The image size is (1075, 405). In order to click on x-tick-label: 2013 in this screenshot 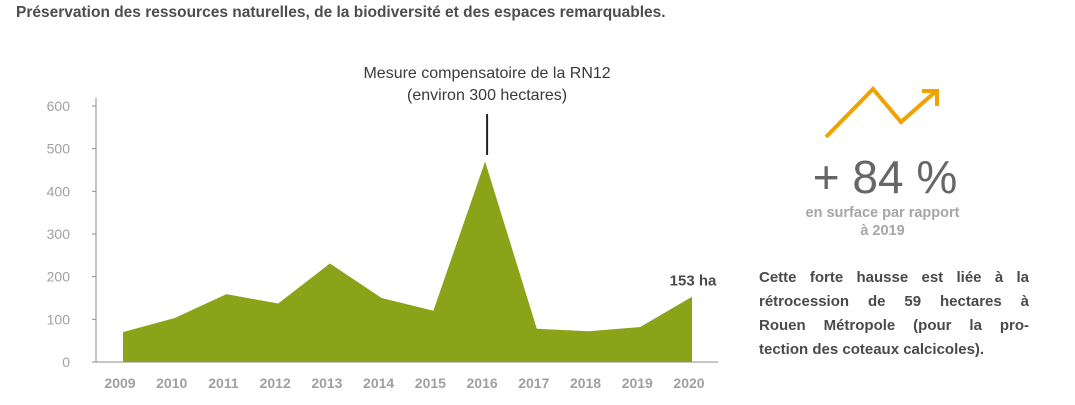, I will do `click(326, 383)`.